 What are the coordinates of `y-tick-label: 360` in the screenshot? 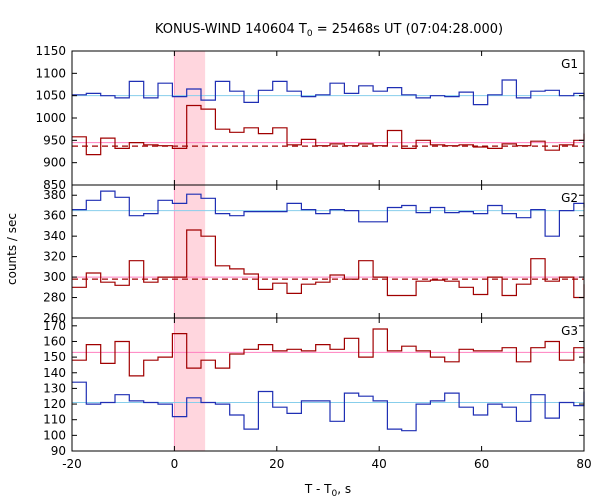 It's located at (54, 216).